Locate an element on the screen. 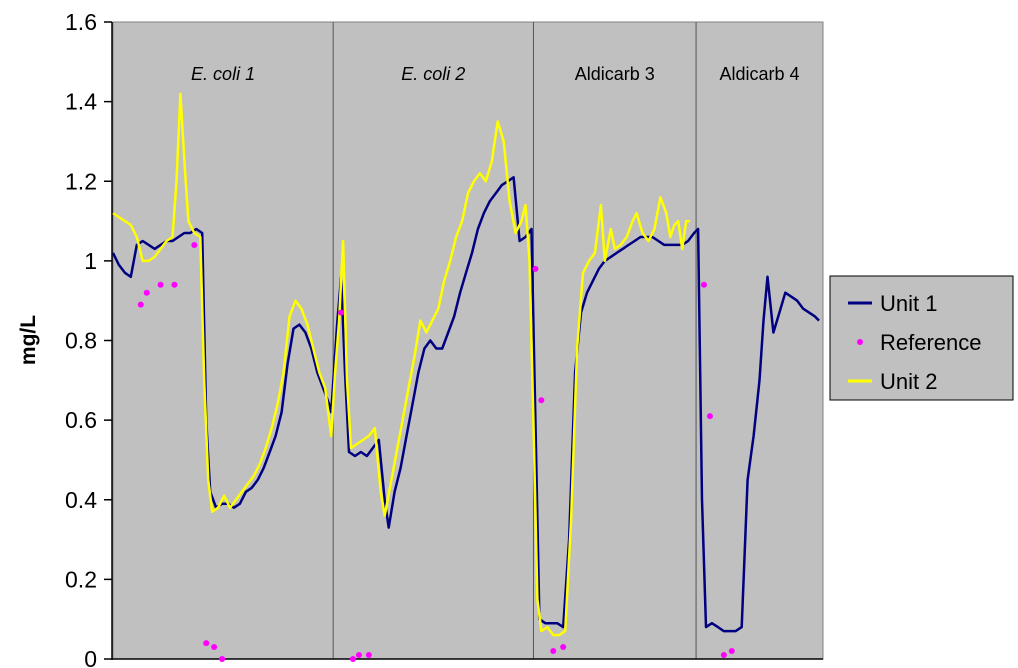 The width and height of the screenshot is (1018, 668). legend-box is located at coordinates (921, 338).